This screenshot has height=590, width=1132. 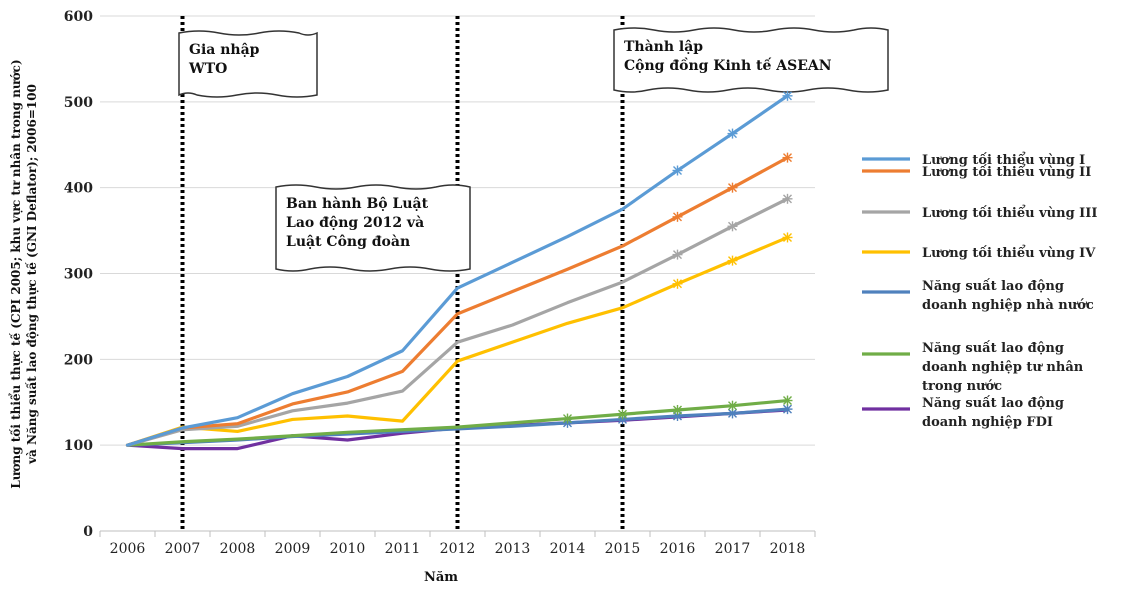 What do you see at coordinates (663, 47) in the screenshot?
I see `annotation-text: Thành lập` at bounding box center [663, 47].